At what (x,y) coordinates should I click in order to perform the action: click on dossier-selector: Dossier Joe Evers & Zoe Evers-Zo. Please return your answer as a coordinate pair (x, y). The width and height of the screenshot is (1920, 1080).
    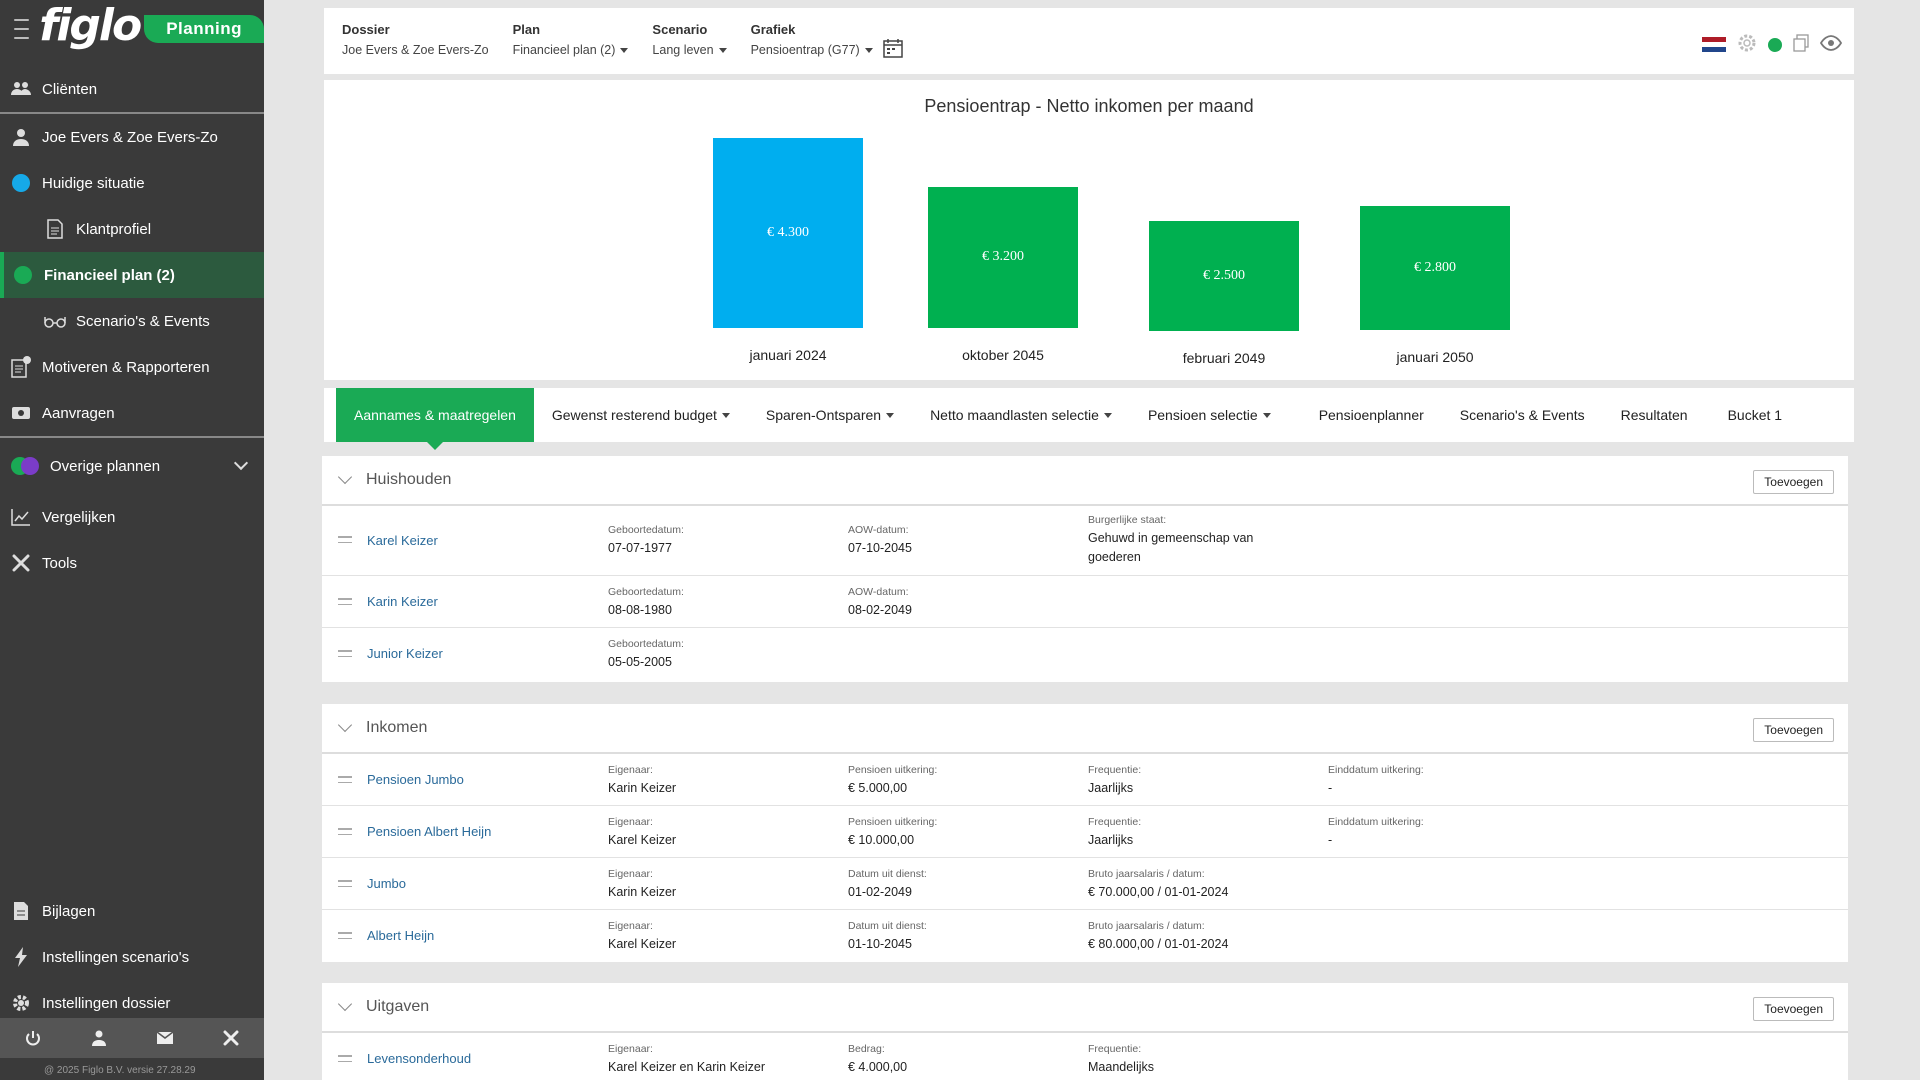
    Looking at the image, I should click on (415, 39).